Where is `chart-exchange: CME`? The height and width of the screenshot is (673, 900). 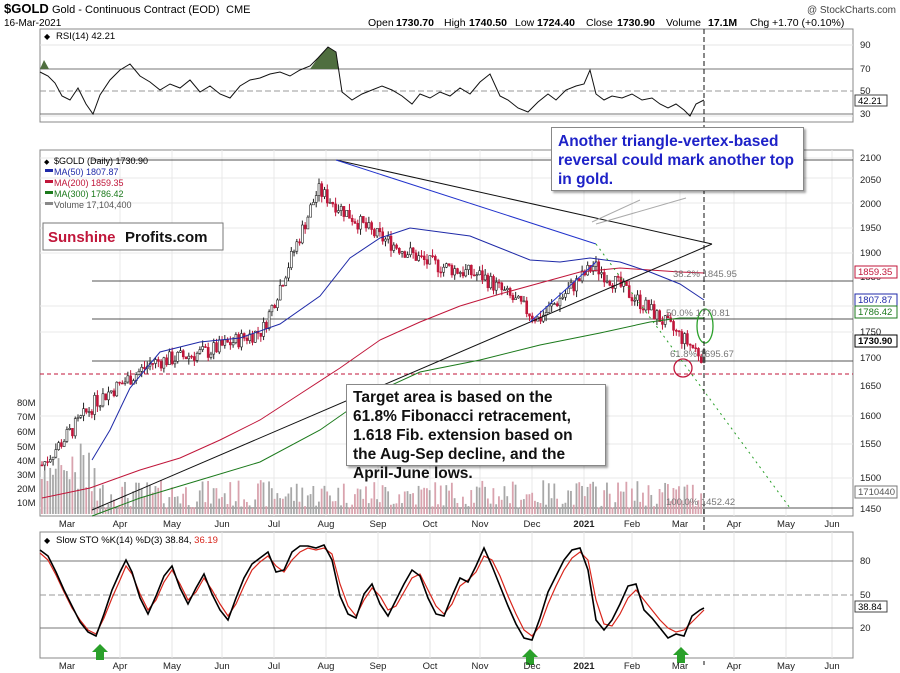
chart-exchange: CME is located at coordinates (238, 10).